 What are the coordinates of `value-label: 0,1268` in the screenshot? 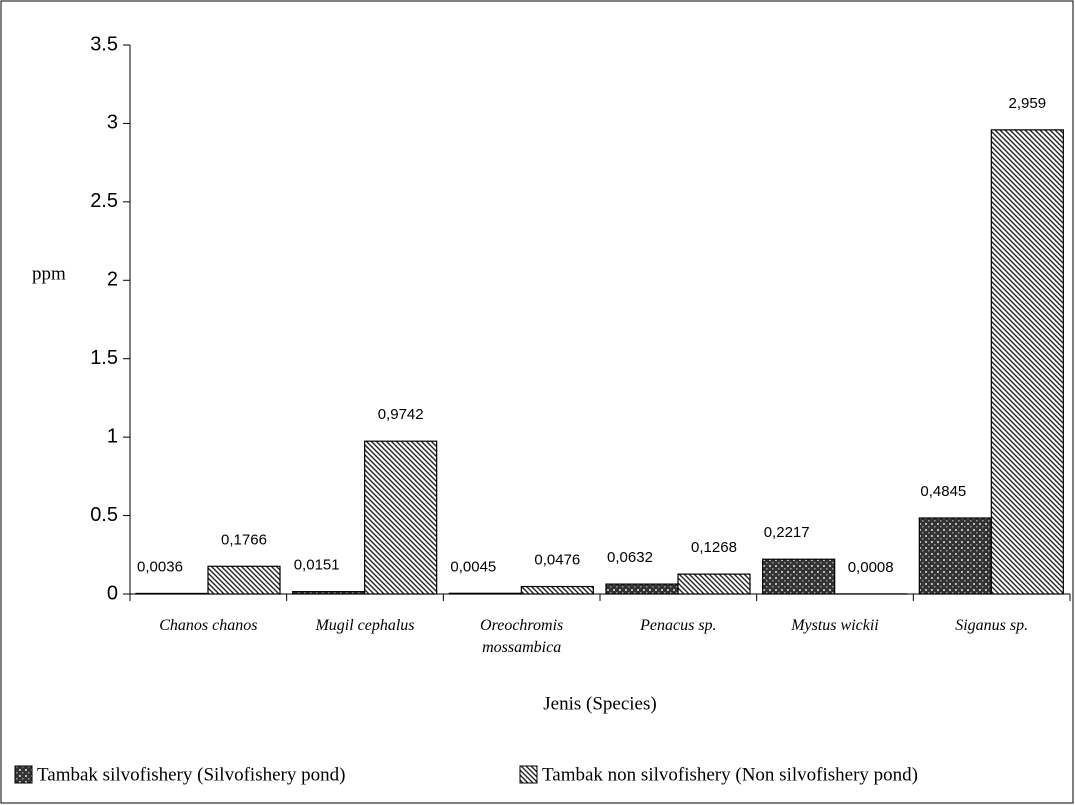 It's located at (714, 547).